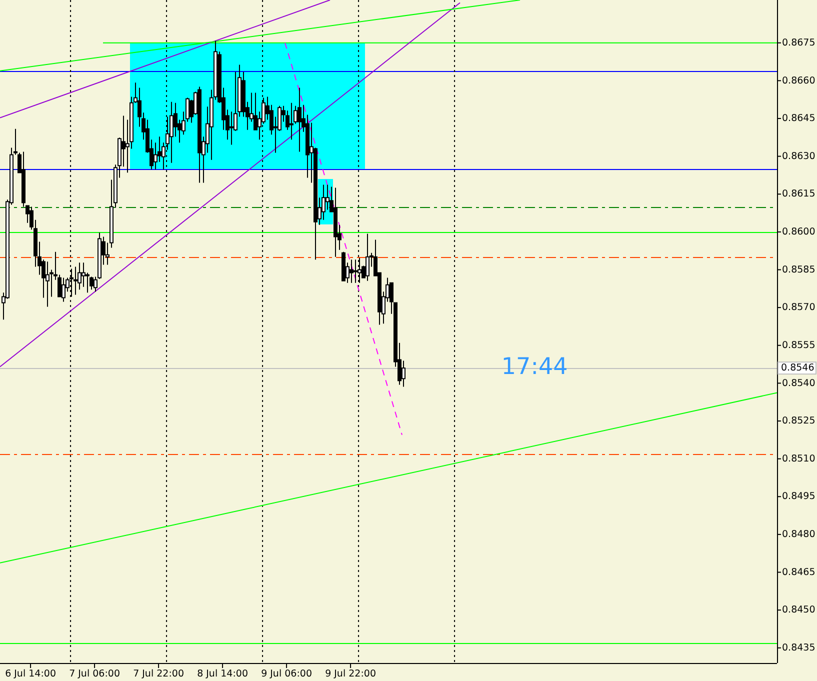  What do you see at coordinates (799, 458) in the screenshot?
I see `y-tick-label: 0.8510` at bounding box center [799, 458].